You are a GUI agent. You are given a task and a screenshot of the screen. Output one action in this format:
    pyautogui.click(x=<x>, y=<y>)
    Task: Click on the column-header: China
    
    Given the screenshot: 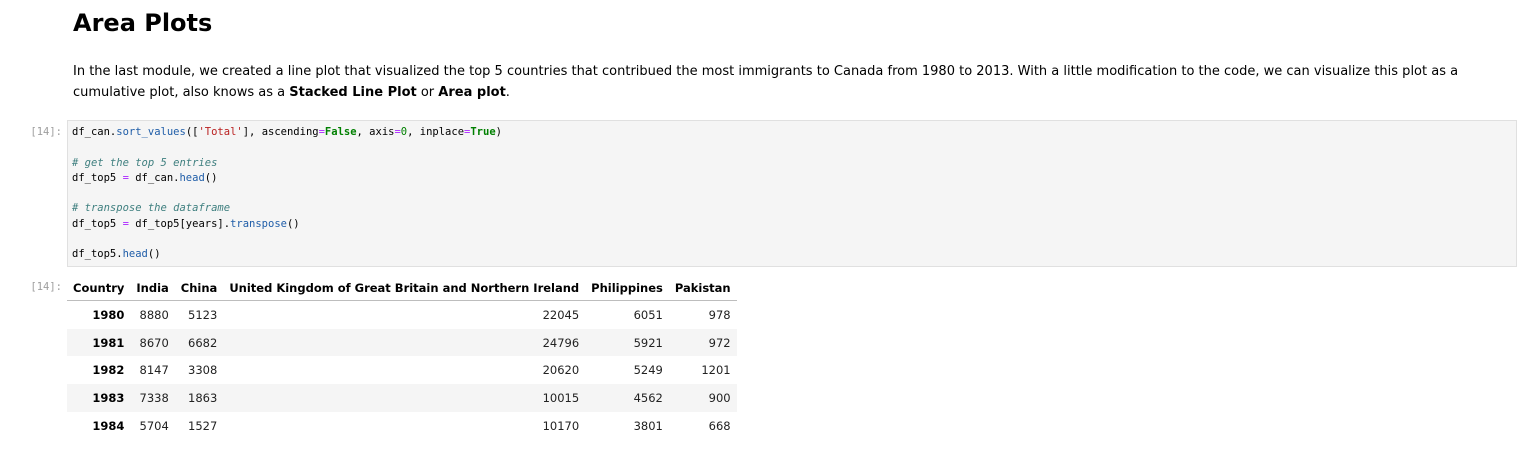 What is the action you would take?
    pyautogui.click(x=199, y=288)
    